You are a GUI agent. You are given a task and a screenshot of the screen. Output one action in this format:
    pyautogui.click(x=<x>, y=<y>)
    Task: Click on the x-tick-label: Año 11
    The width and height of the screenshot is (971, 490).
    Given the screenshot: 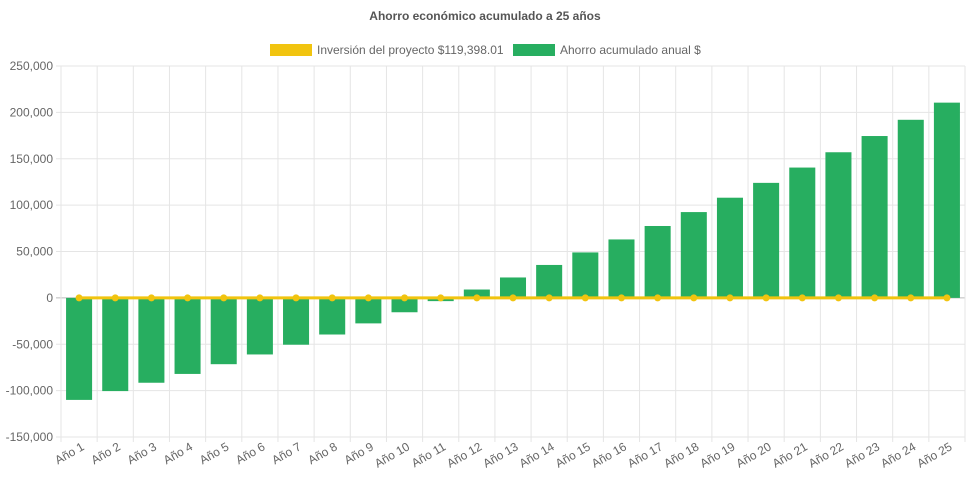 What is the action you would take?
    pyautogui.click(x=428, y=454)
    